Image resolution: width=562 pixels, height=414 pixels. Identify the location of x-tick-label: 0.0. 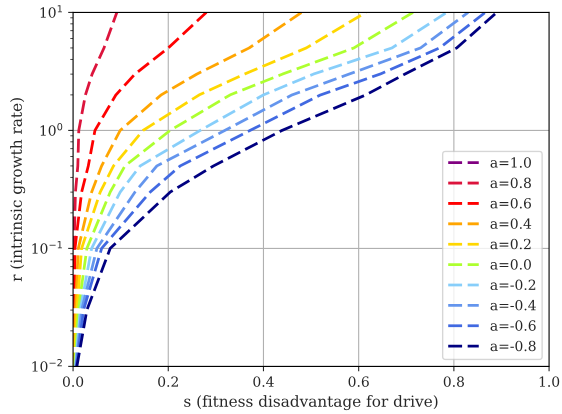
(73, 381).